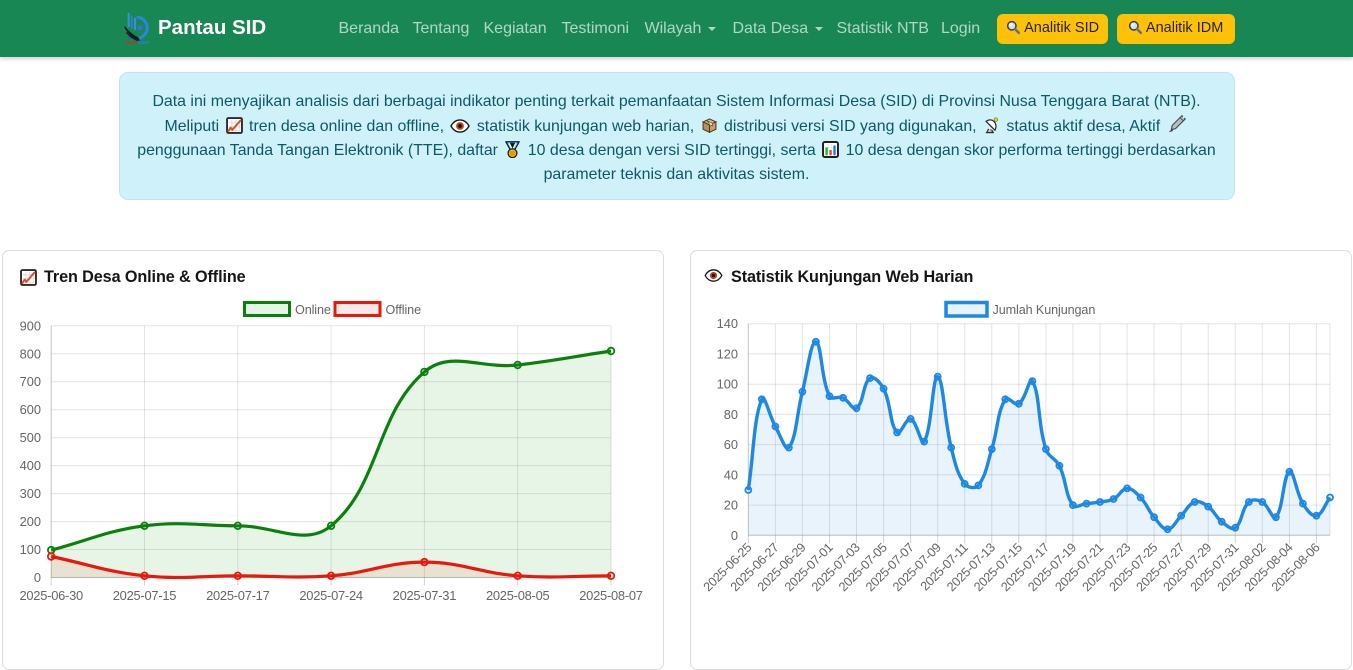  Describe the element at coordinates (145, 595) in the screenshot. I see `svg-text: 2025-07-15` at that location.